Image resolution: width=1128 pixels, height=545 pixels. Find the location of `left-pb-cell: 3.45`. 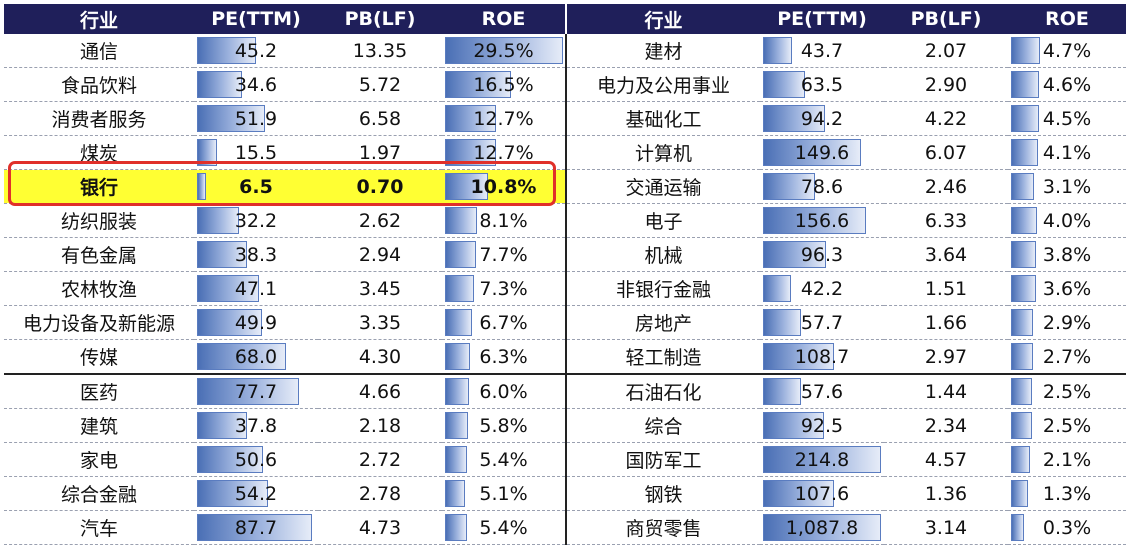

left-pb-cell: 3.45 is located at coordinates (380, 288).